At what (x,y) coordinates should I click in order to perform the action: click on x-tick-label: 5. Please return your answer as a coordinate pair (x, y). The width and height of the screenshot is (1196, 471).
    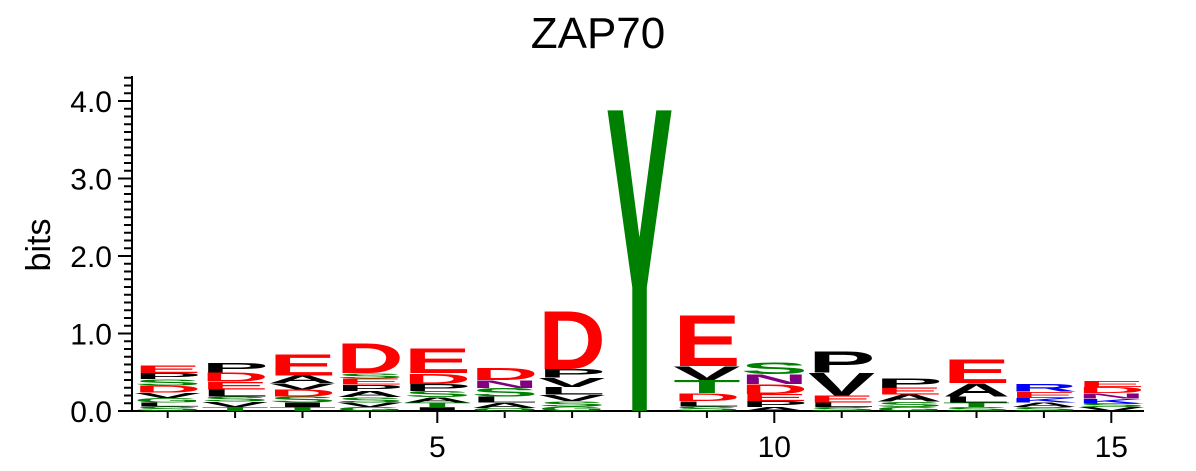
    Looking at the image, I should click on (437, 447).